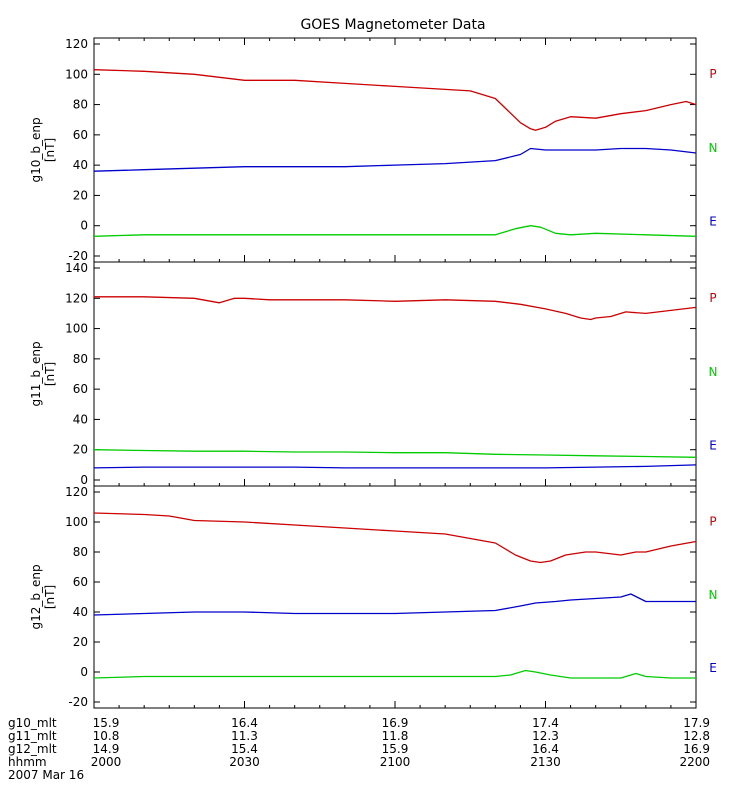 The width and height of the screenshot is (750, 800). Describe the element at coordinates (27, 762) in the screenshot. I see `footer-row-label: hhmm` at that location.